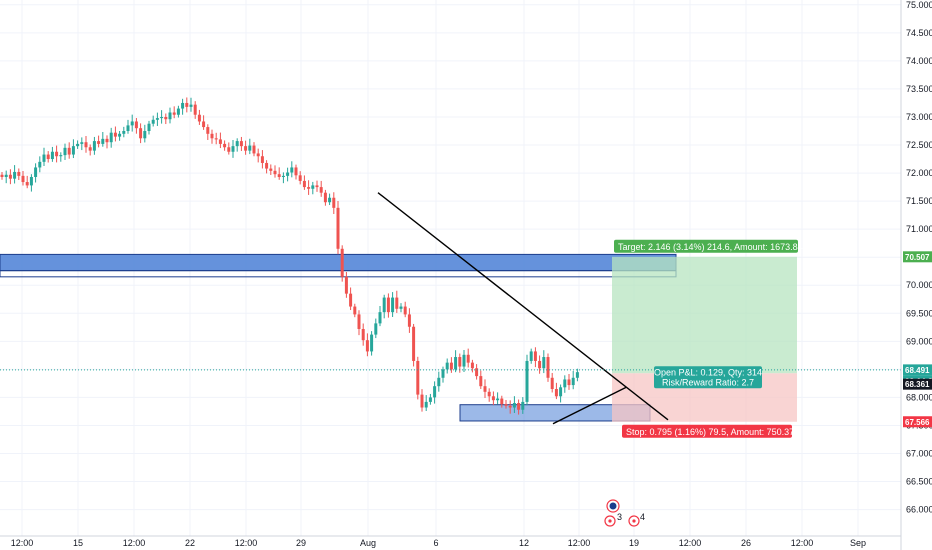 The height and width of the screenshot is (550, 932). Describe the element at coordinates (919, 454) in the screenshot. I see `y-tick-label: 67.000` at that location.